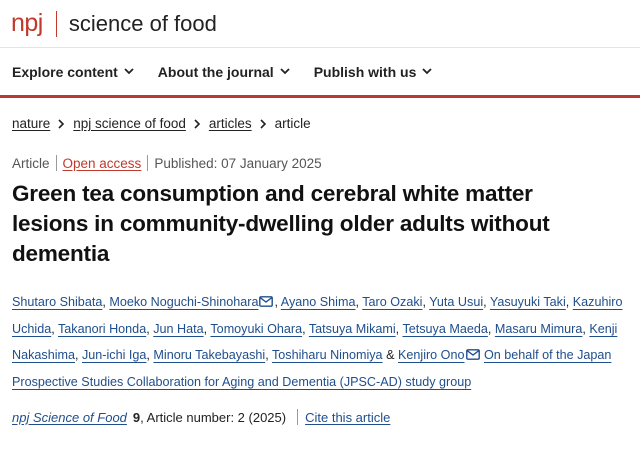  Describe the element at coordinates (209, 355) in the screenshot. I see `author-link: Minoru Takebayashi` at that location.